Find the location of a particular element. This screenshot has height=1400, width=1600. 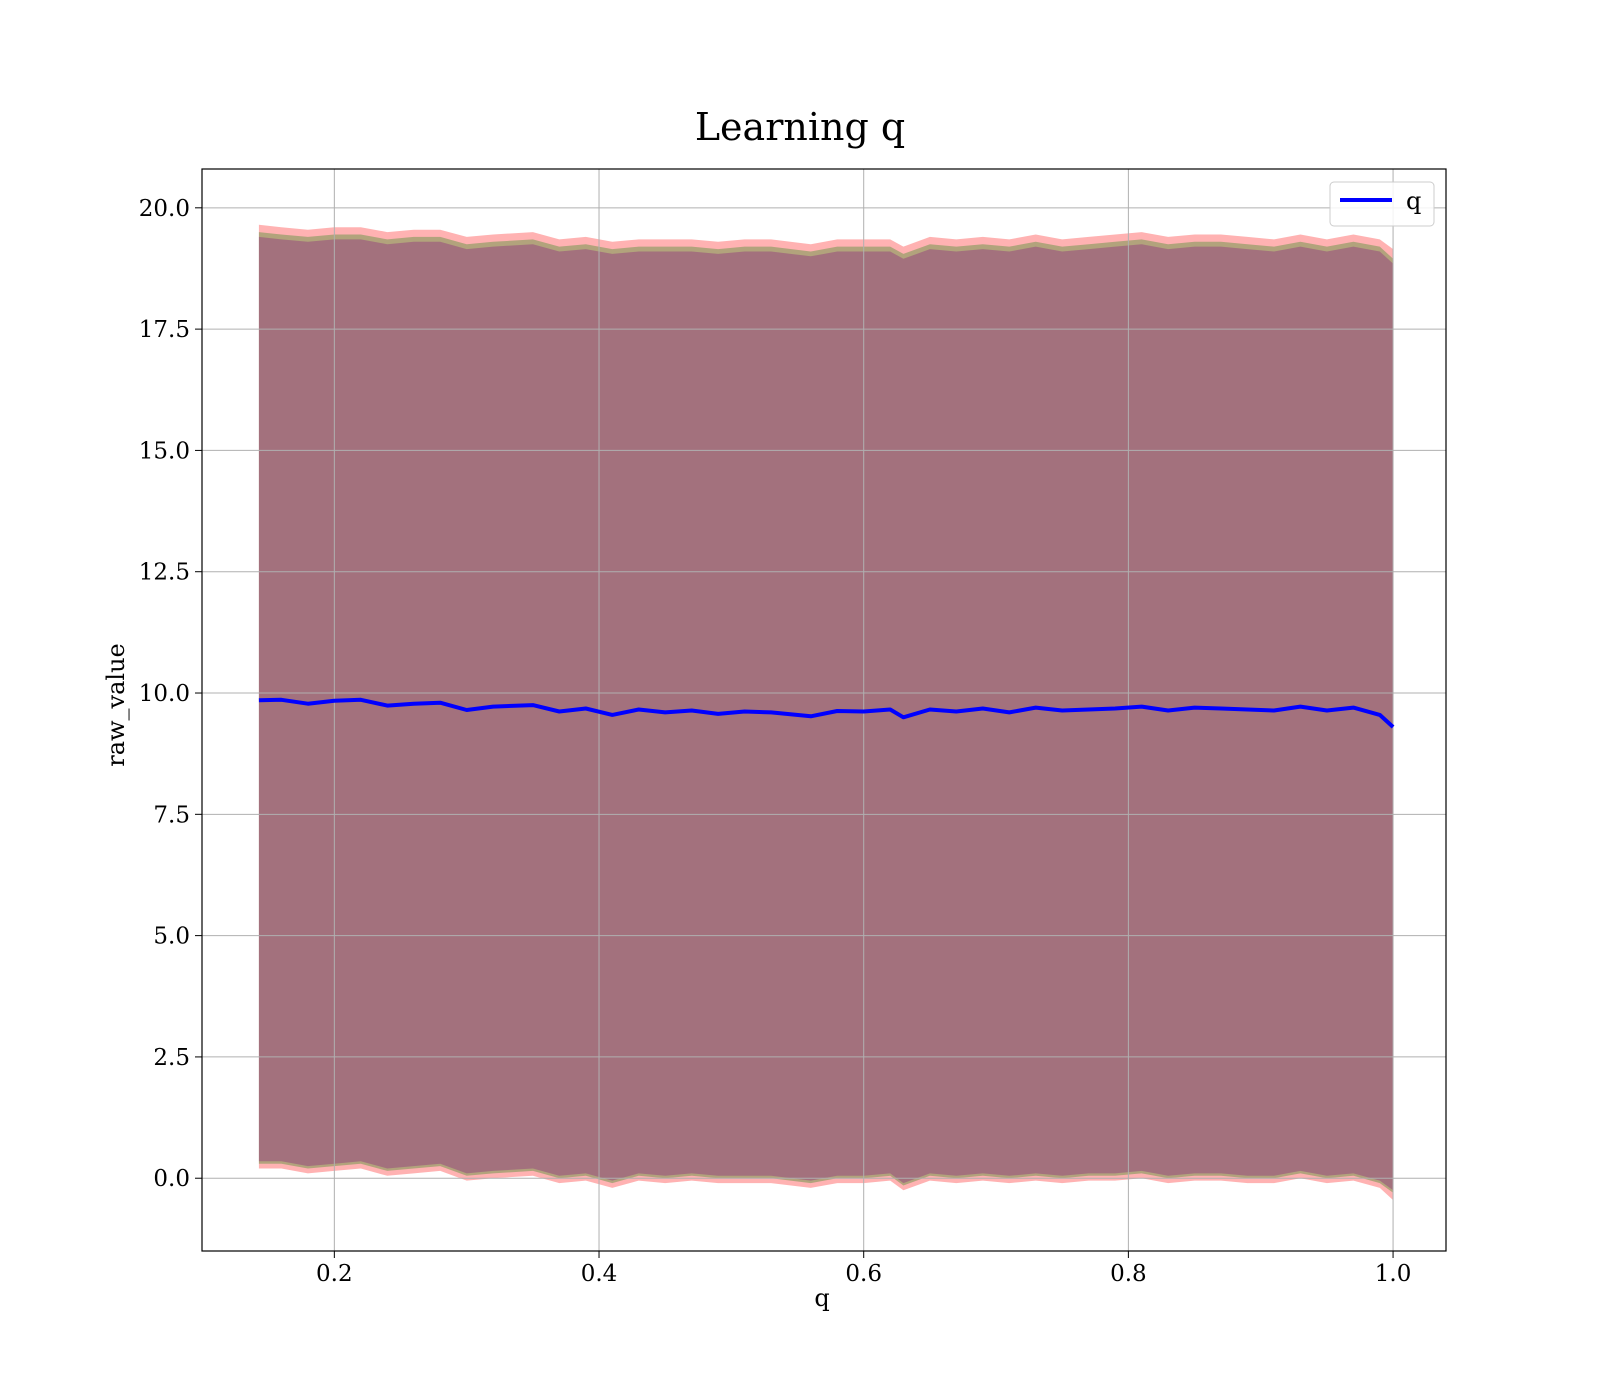

x-axis-label: q is located at coordinates (821, 1298).